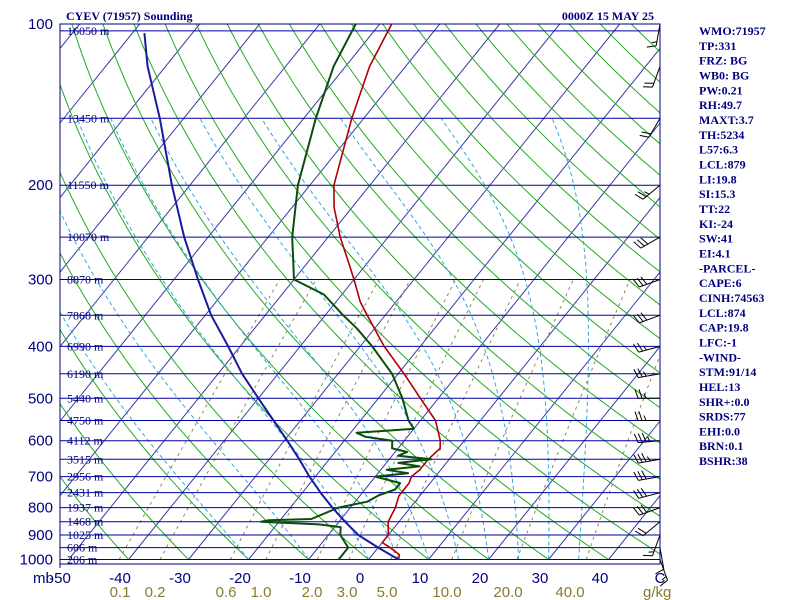  Describe the element at coordinates (88, 118) in the screenshot. I see `height-label: 13450 m` at that location.